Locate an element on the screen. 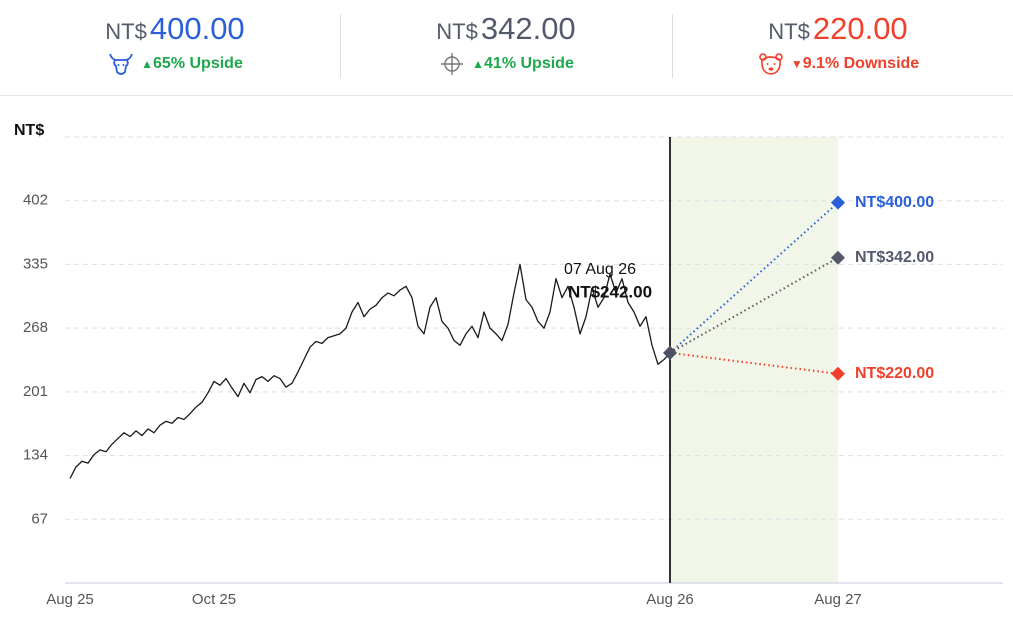 This screenshot has height=639, width=1013. y-tick-label: 402 is located at coordinates (35, 200).